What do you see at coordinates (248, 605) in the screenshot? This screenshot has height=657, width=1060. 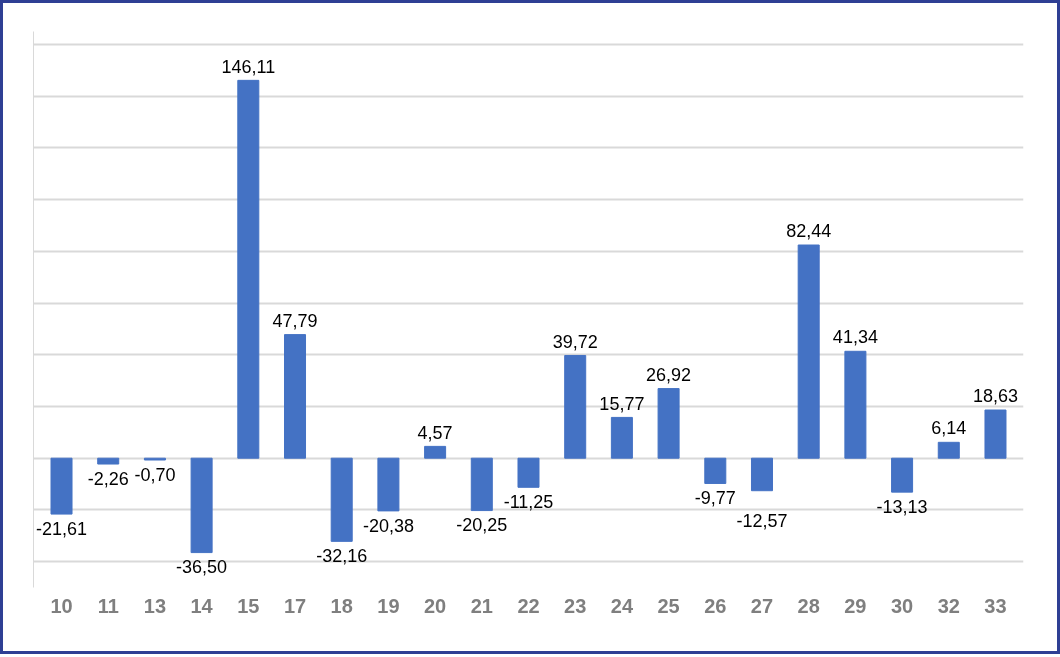 I see `x-tick-label: 15` at bounding box center [248, 605].